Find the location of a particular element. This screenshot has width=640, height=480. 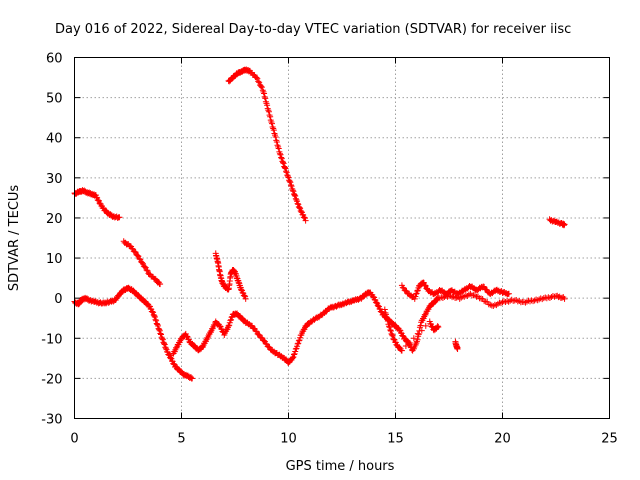

y-axis-label: SDTVAR / TECUs is located at coordinates (14, 238).